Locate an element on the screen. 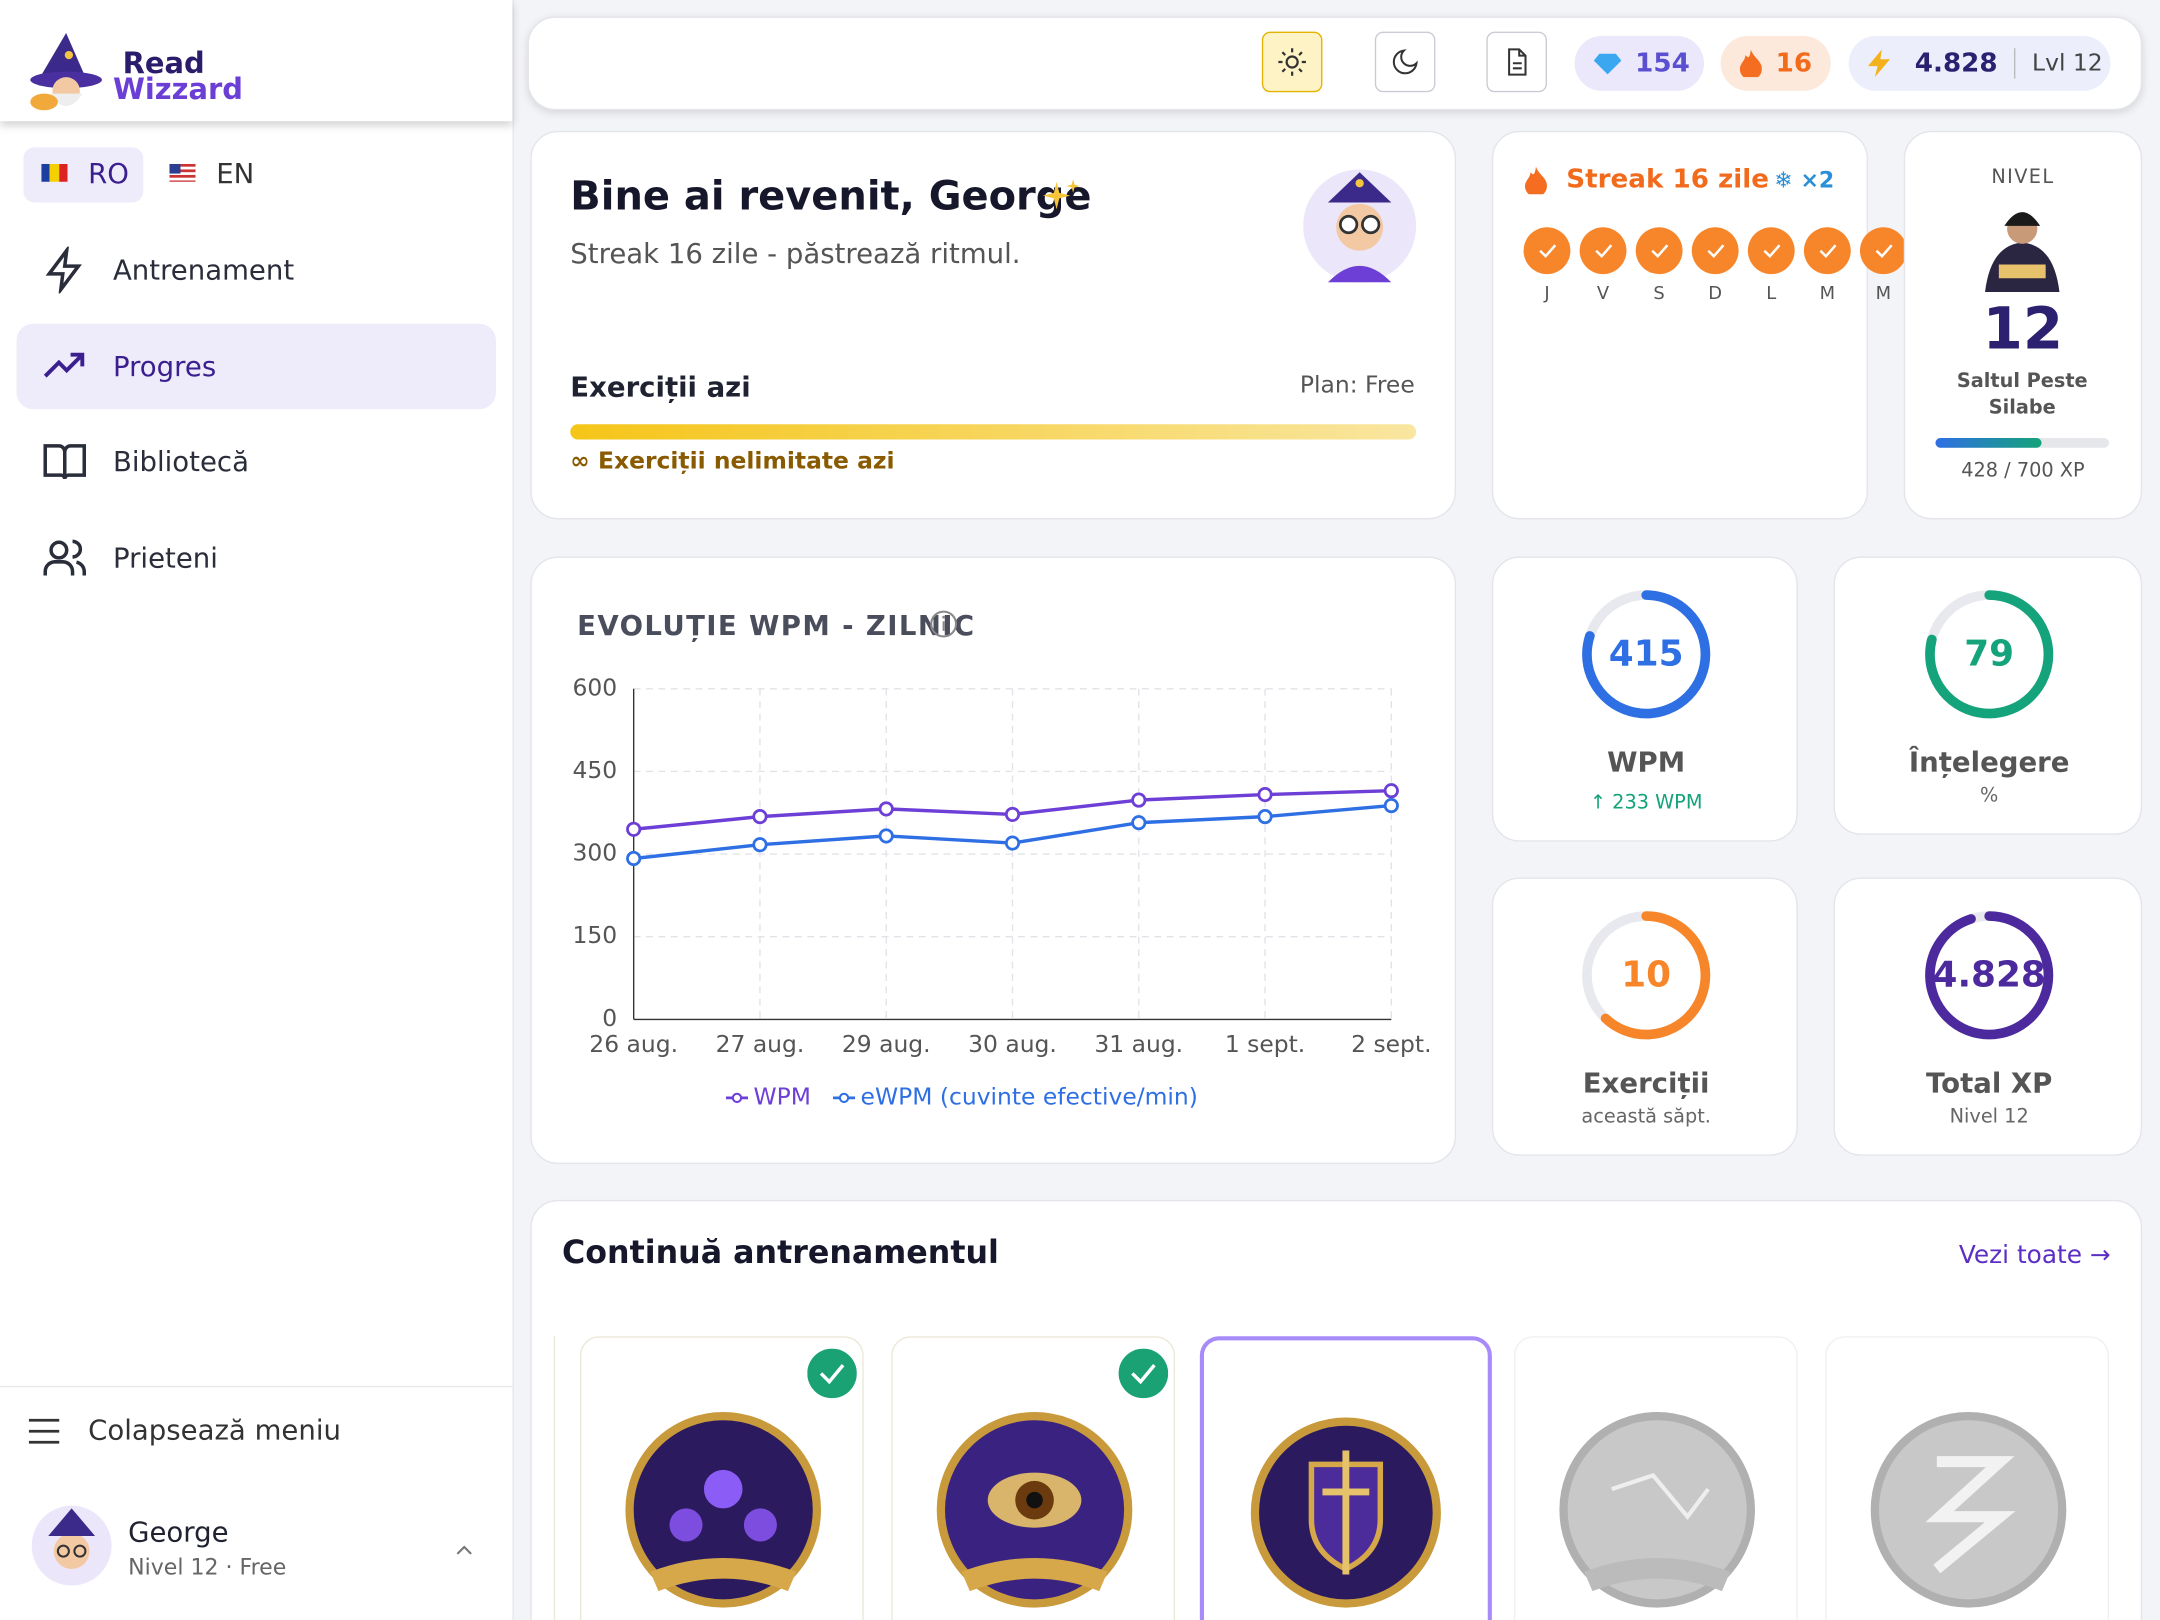 Image resolution: width=2160 pixels, height=1620 pixels. exercises-label: Exerciții azi is located at coordinates (660, 387).